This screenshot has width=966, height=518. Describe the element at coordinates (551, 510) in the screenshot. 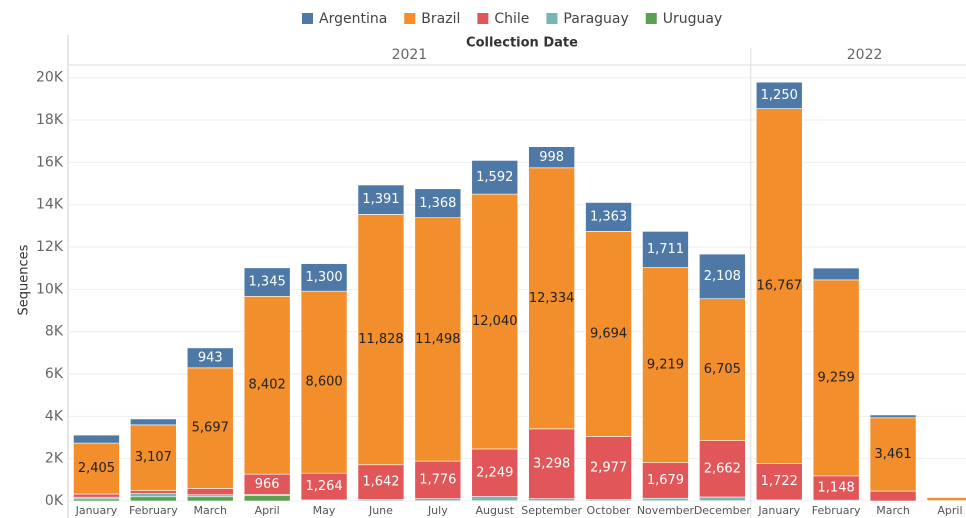

I see `x-tick-label: September` at that location.